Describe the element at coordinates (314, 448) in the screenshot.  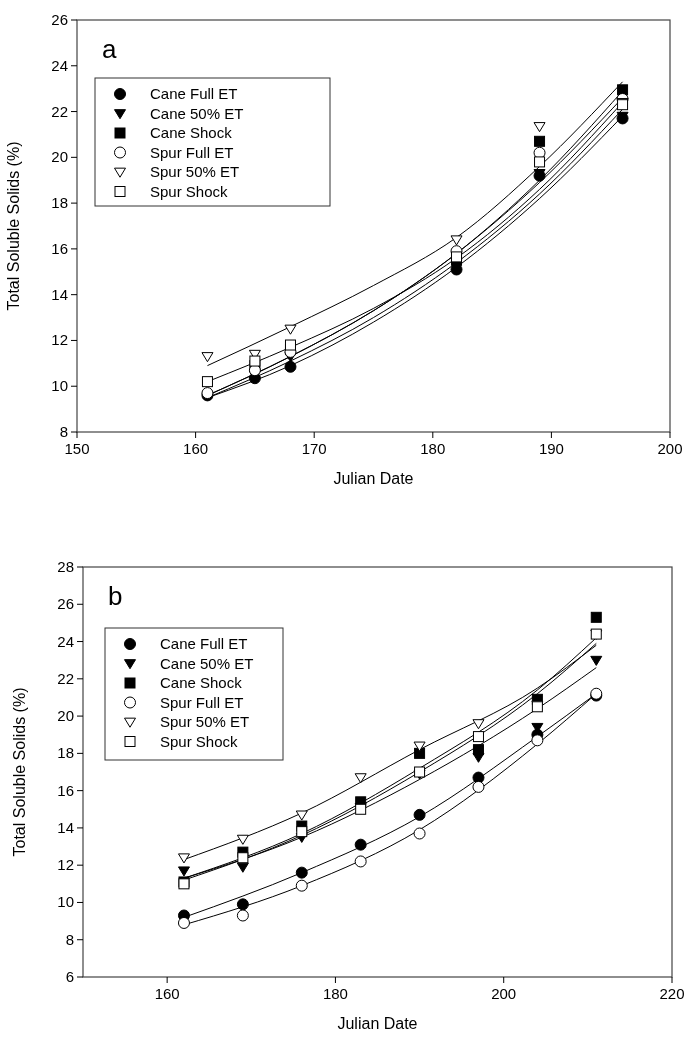
I see `x-tick-label: 170` at that location.